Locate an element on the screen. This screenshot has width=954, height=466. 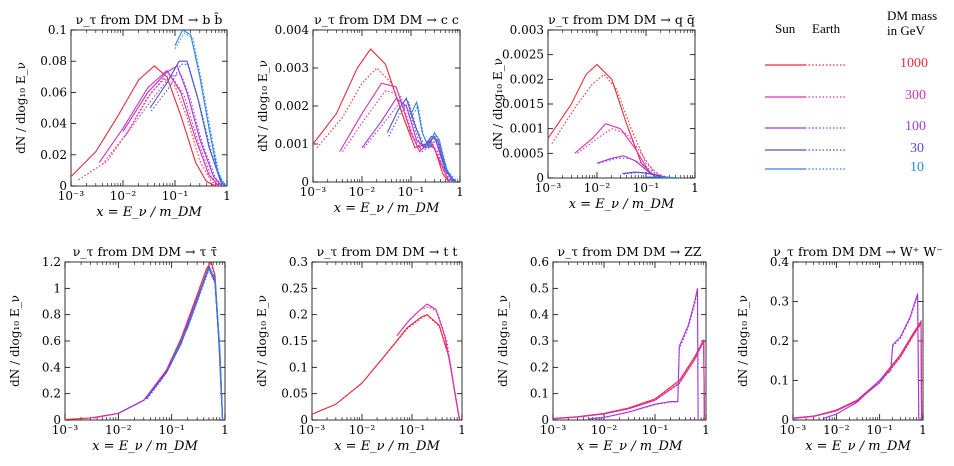
ytick-label-tautau-4: 0.8 is located at coordinates (51, 315).